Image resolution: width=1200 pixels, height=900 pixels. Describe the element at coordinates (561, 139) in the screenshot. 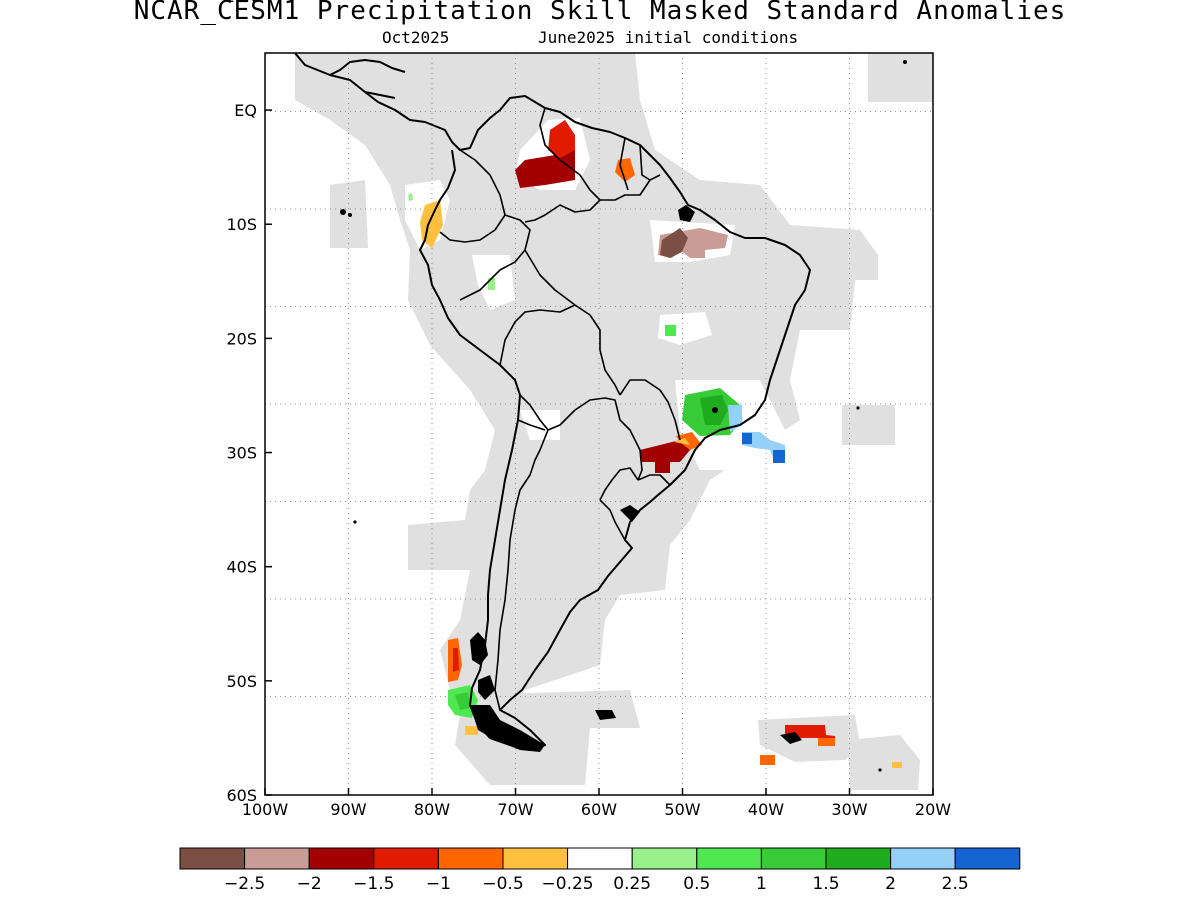

I see `anomaly-patch-venezuela-north` at that location.